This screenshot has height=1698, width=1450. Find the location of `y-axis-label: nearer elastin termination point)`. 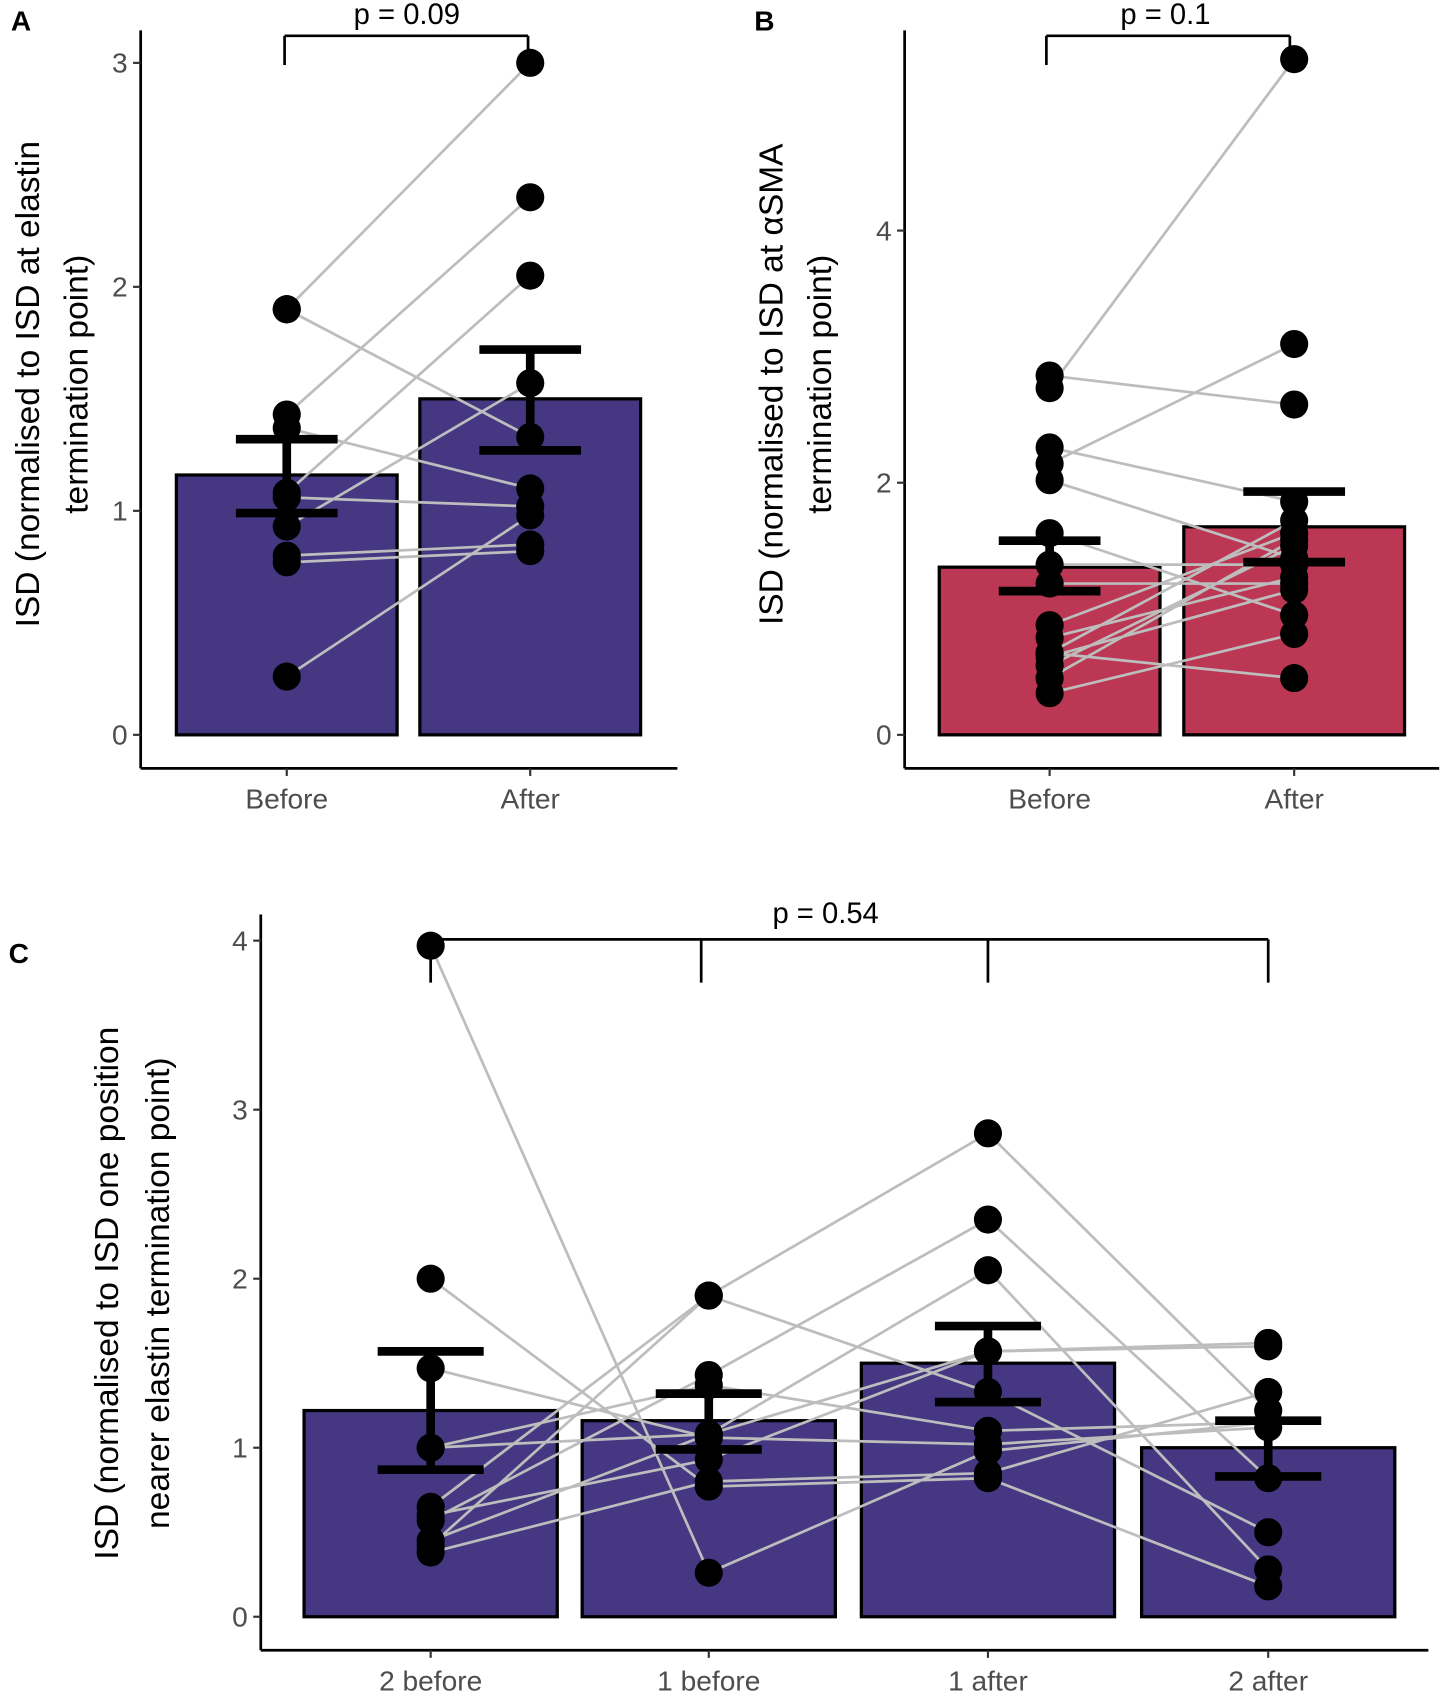

y-axis-label: nearer elastin termination point) is located at coordinates (158, 1293).